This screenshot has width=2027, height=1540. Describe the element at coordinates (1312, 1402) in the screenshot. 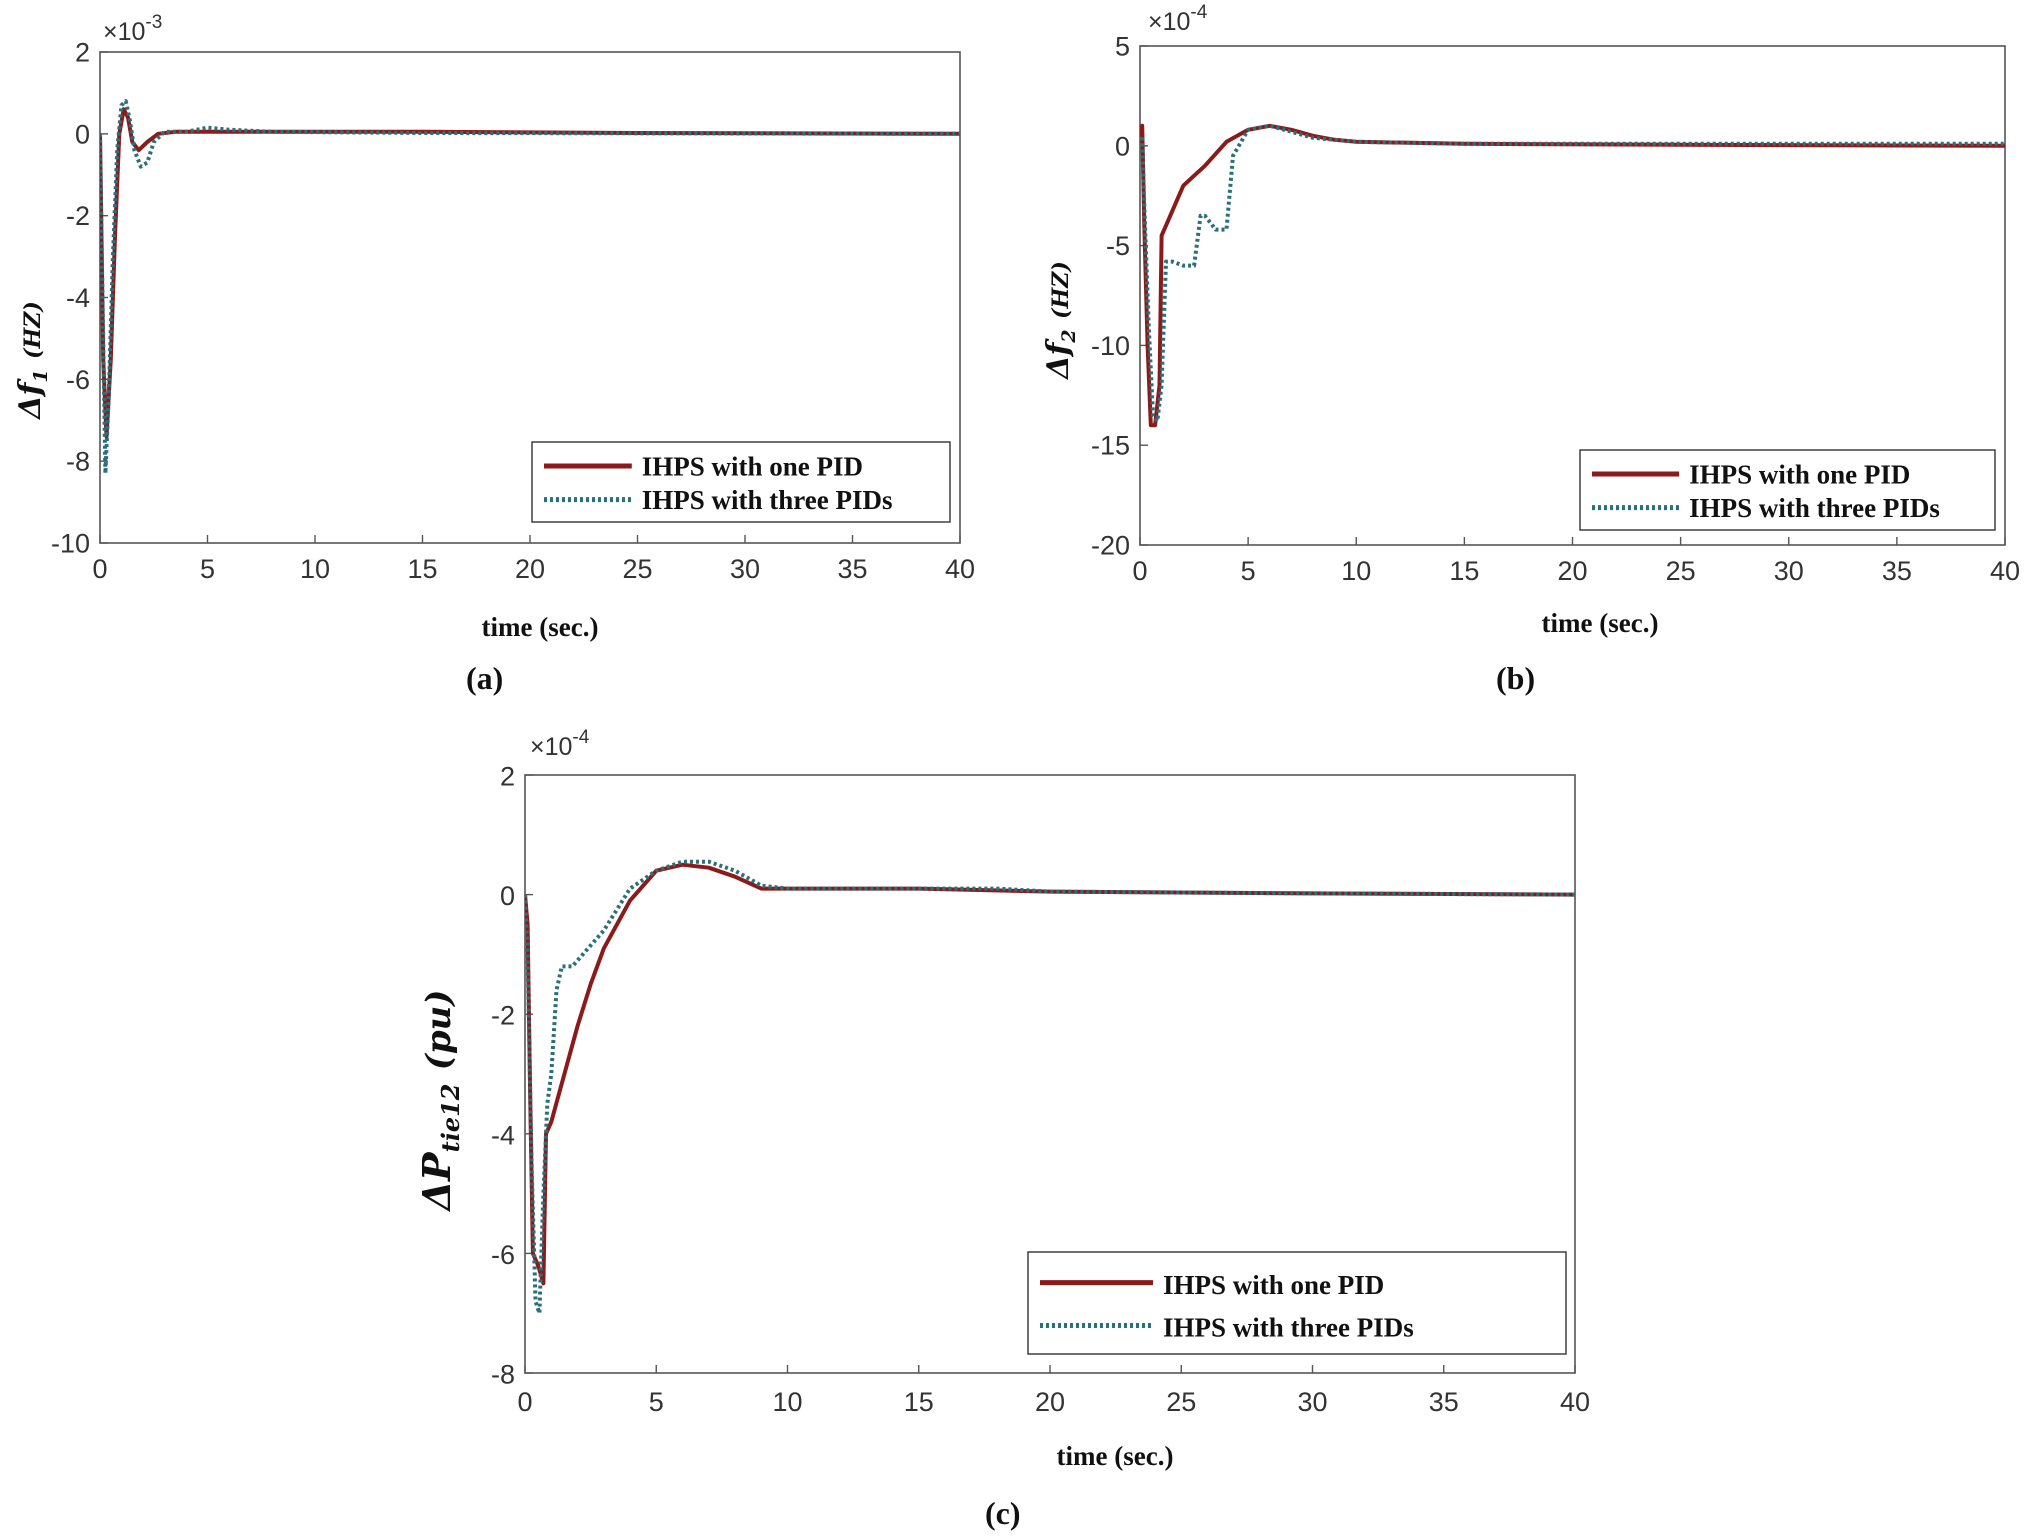

I see `panel-c-xtick-label: 30` at that location.